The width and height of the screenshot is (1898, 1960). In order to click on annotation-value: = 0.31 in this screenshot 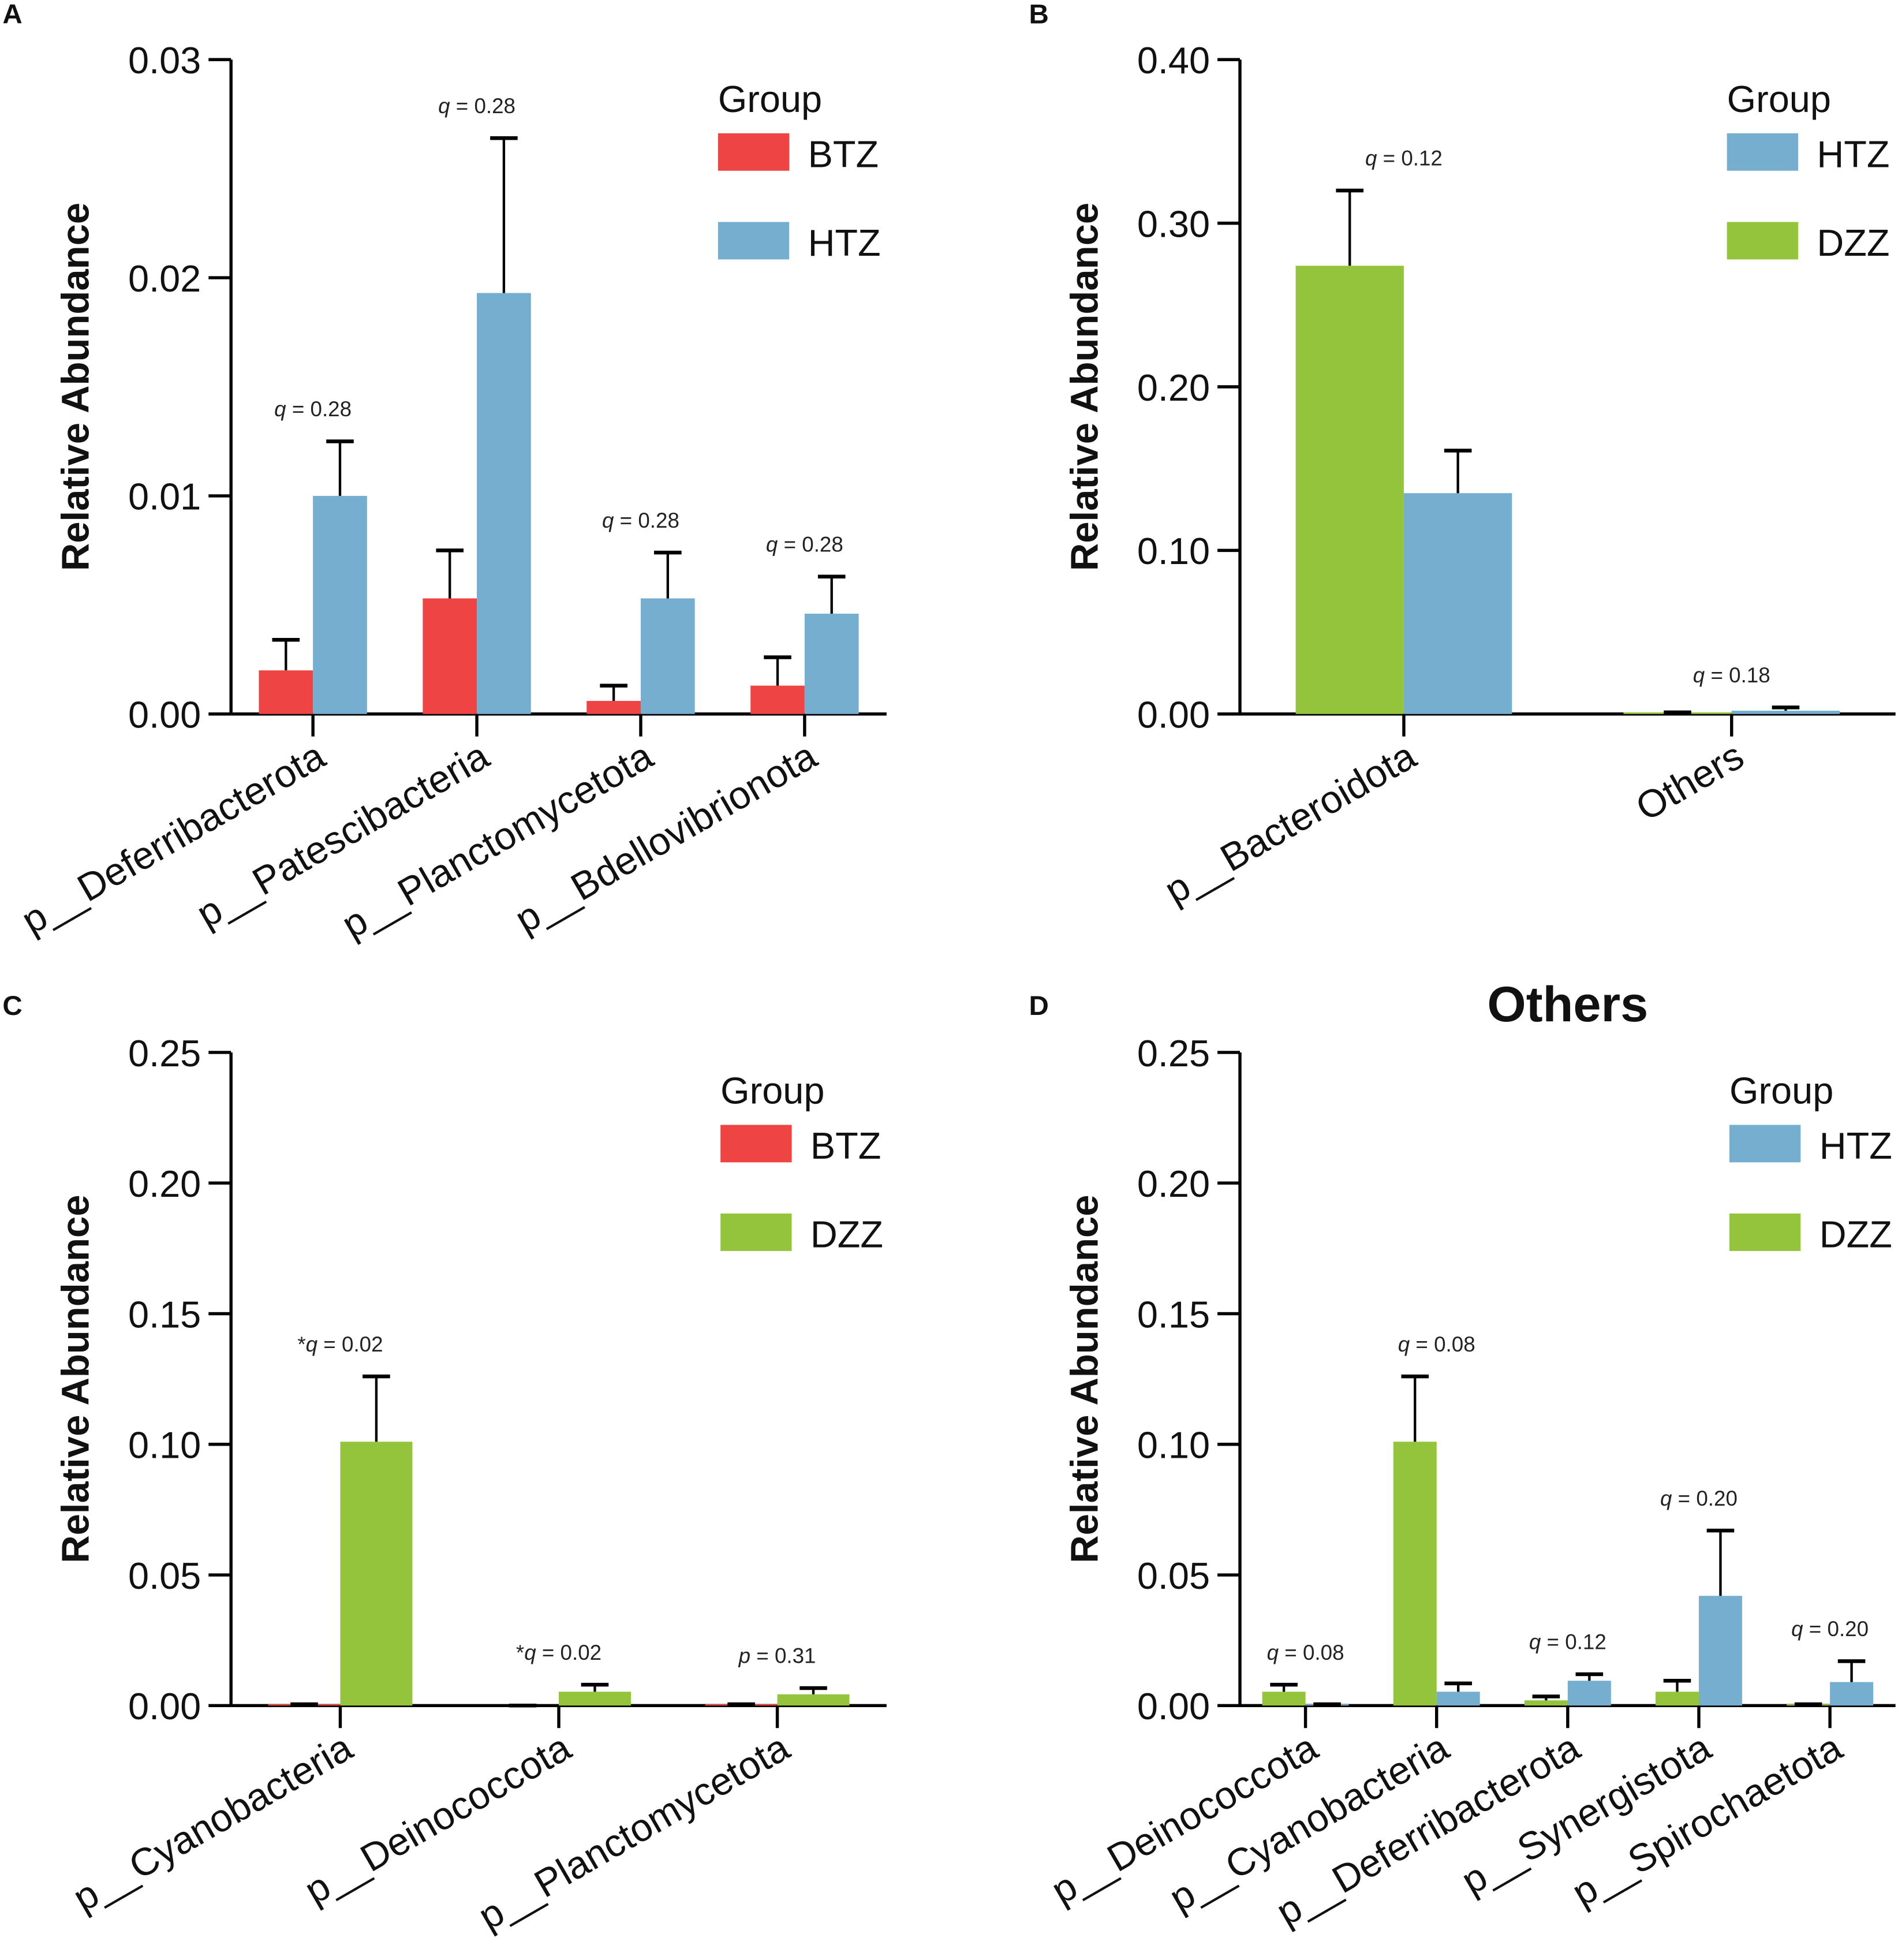, I will do `click(783, 1656)`.